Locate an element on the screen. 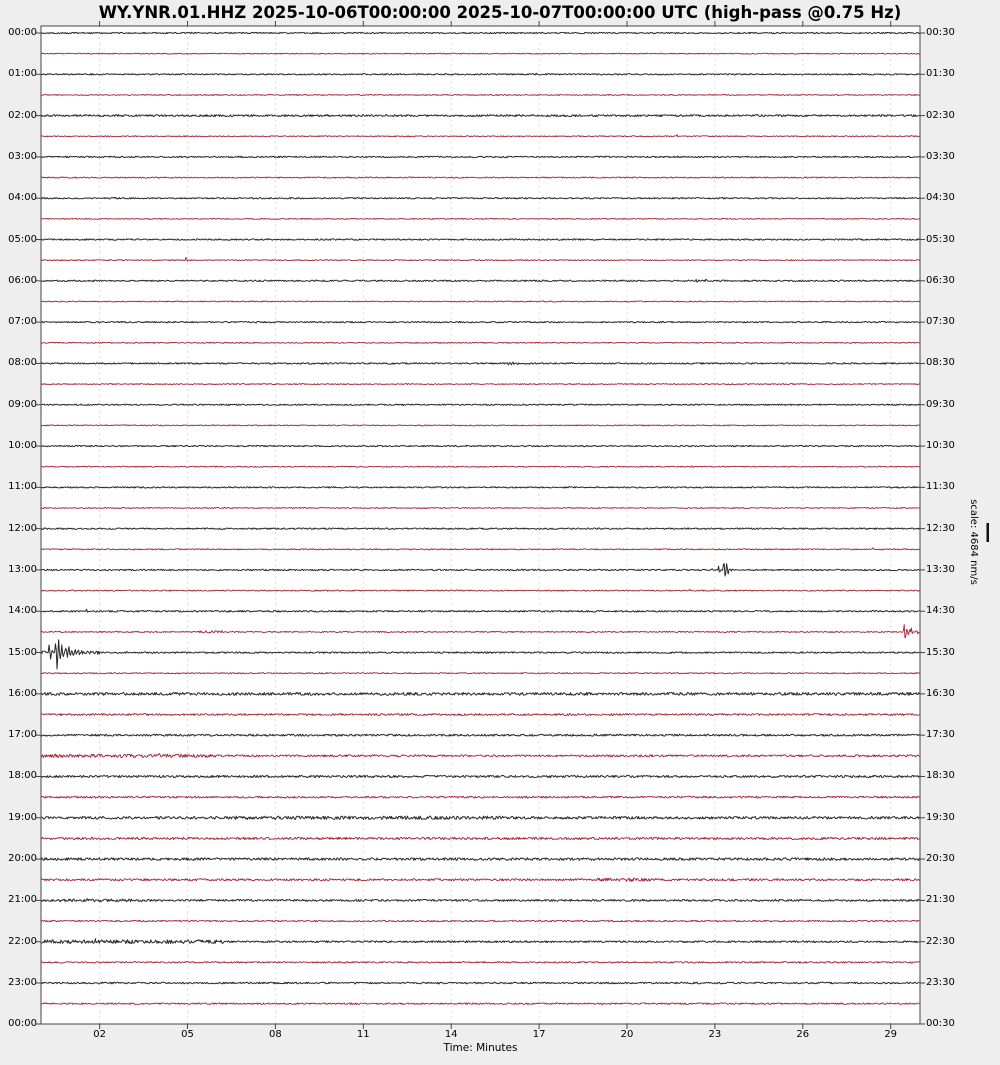 Image resolution: width=1000 pixels, height=1065 pixels. x-tick-label-05: 05 is located at coordinates (187, 1034).